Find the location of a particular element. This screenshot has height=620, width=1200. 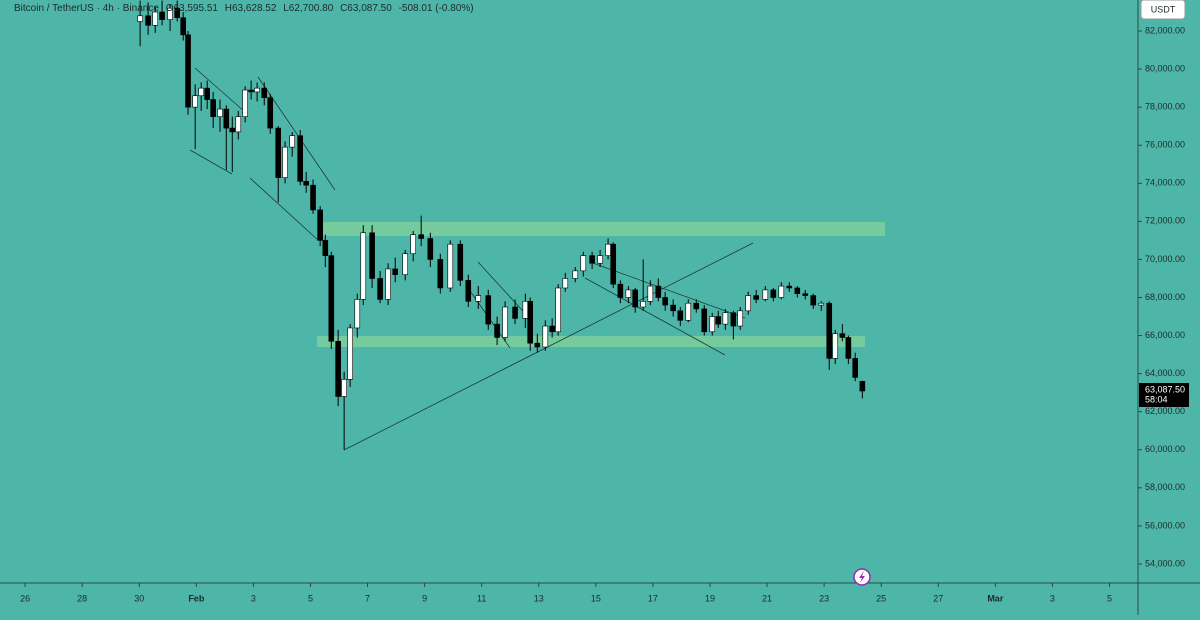

last-price-box is located at coordinates (1164, 394).